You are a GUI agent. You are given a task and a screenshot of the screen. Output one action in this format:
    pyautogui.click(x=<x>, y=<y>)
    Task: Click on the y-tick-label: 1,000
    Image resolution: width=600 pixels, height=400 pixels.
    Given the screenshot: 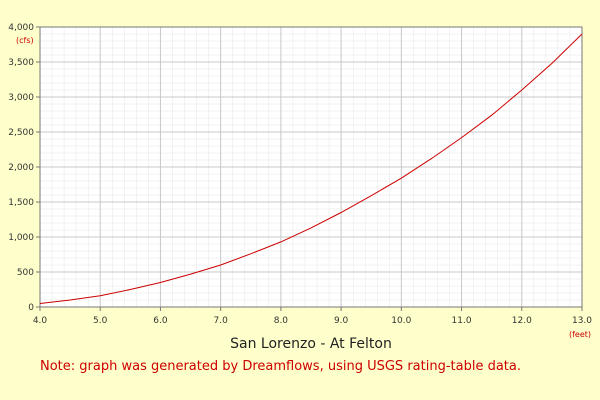 What is the action you would take?
    pyautogui.click(x=21, y=238)
    